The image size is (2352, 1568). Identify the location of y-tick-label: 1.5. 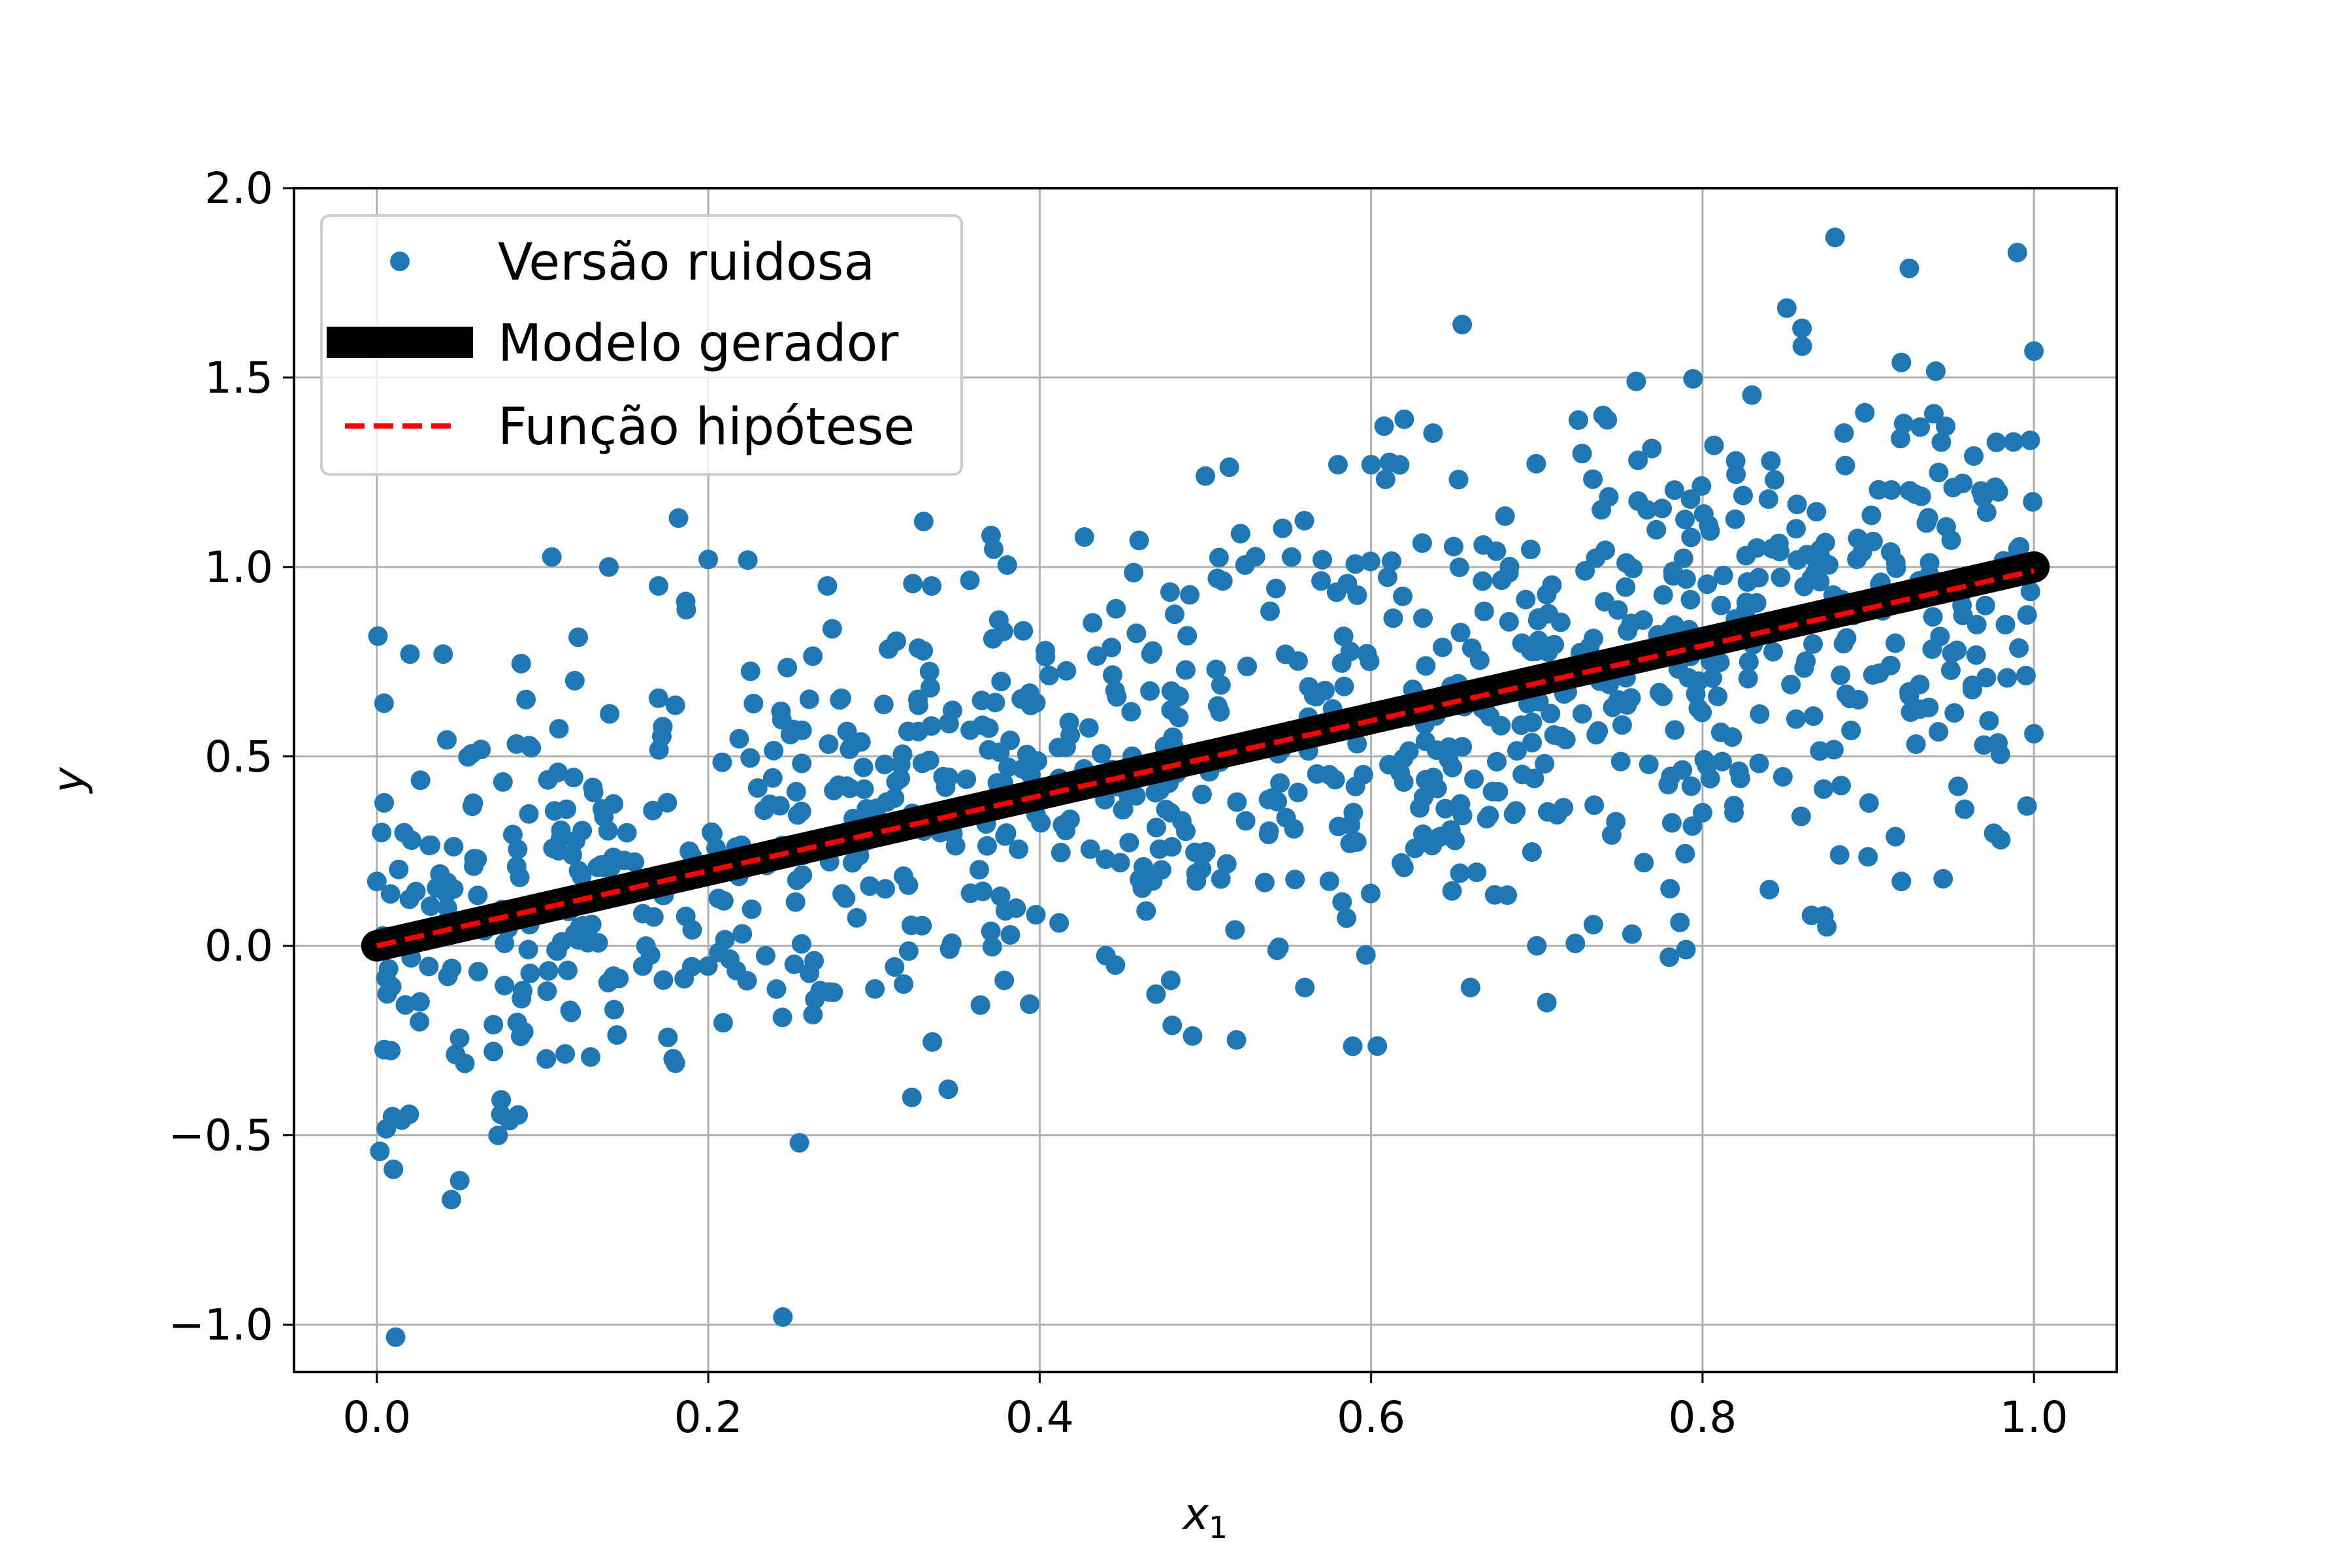
(238, 378).